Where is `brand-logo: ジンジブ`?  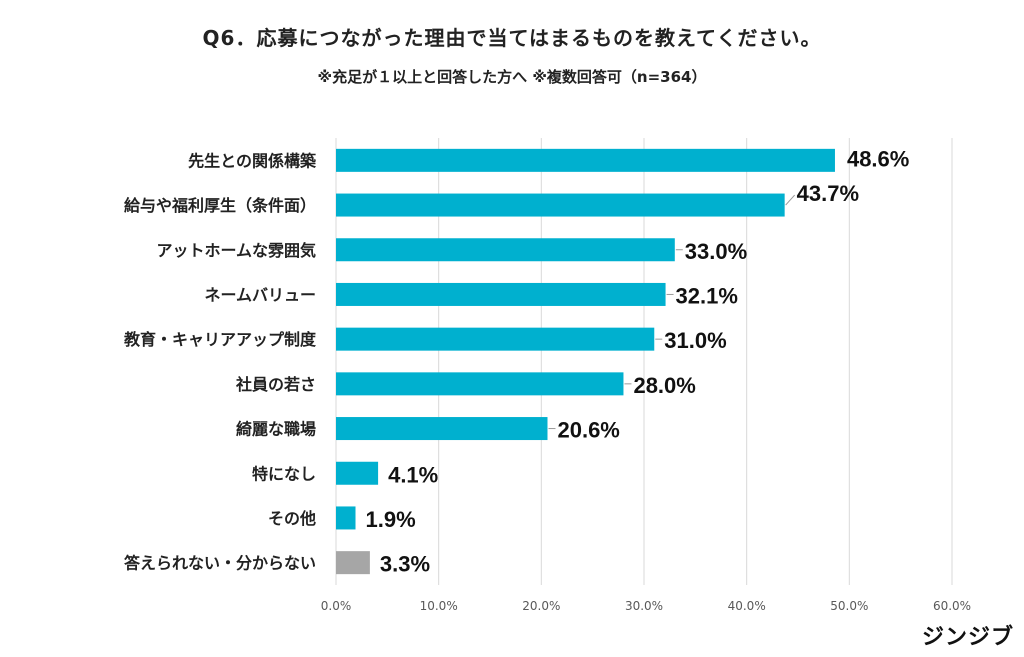
brand-logo: ジンジブ is located at coordinates (967, 637).